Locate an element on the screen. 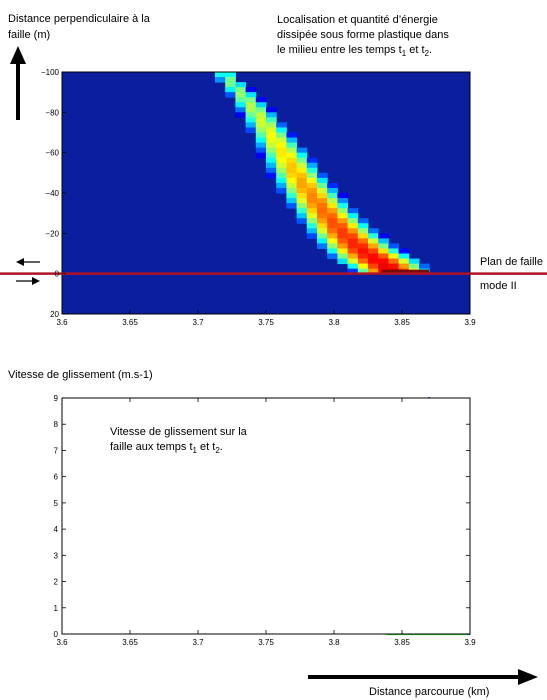 This screenshot has height=700, width=547. velocity-y-tick-label: 7 is located at coordinates (56, 450).